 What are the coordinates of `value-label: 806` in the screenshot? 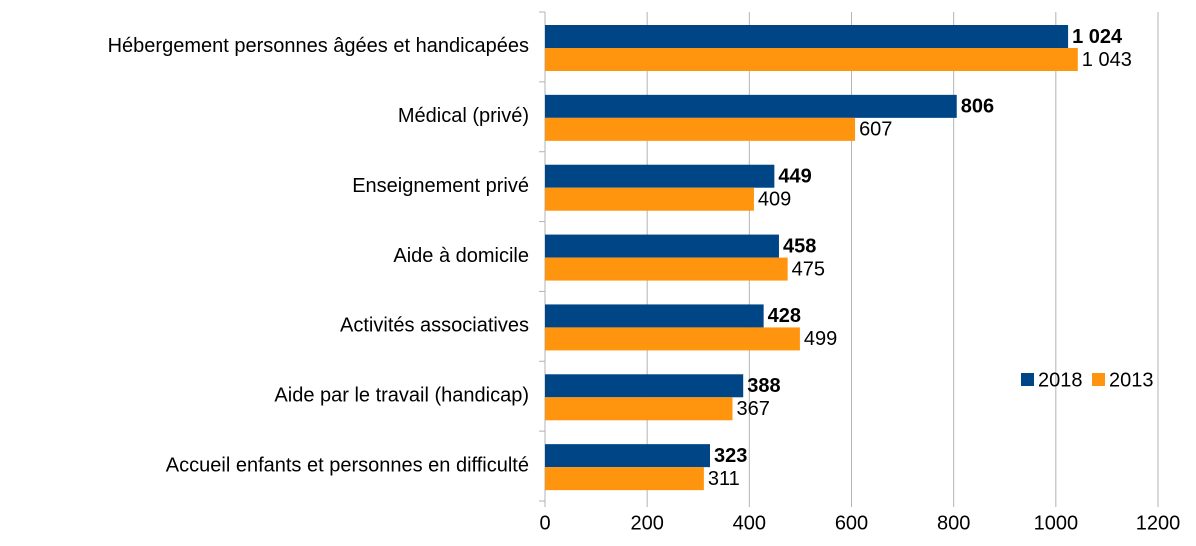 It's located at (977, 107).